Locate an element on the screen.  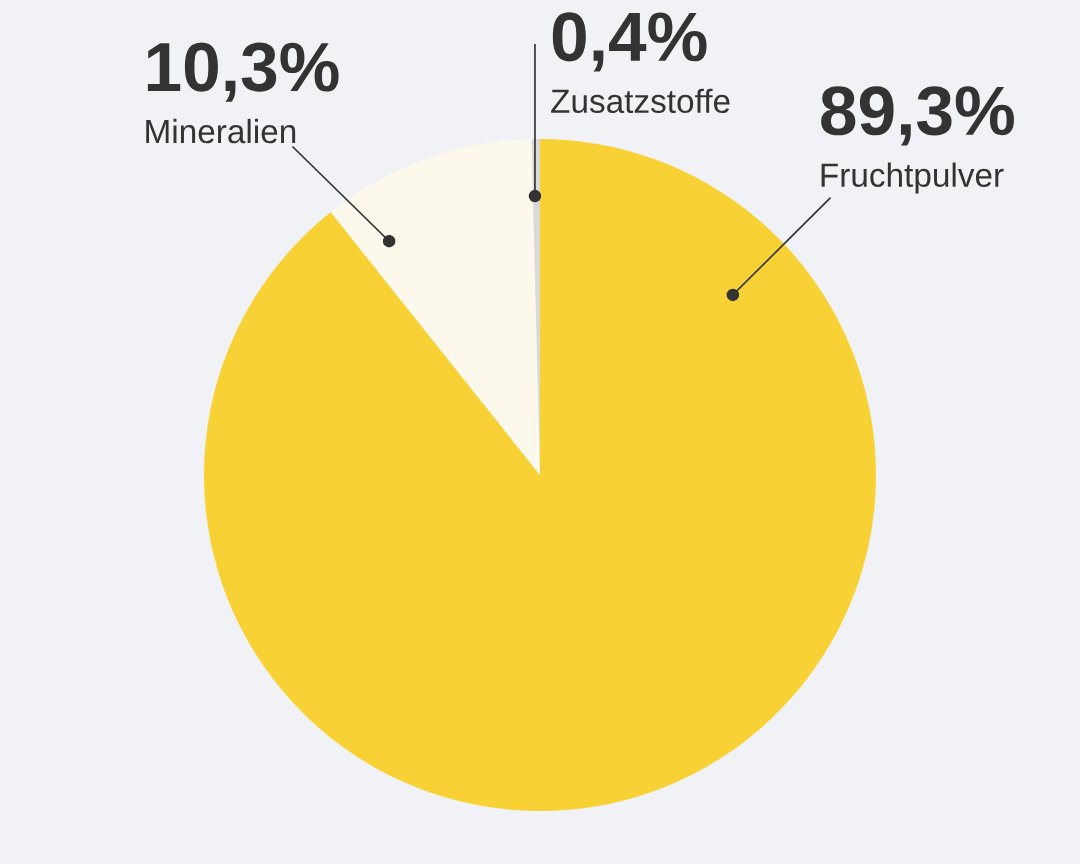
data-label: 10,3% is located at coordinates (243, 72).